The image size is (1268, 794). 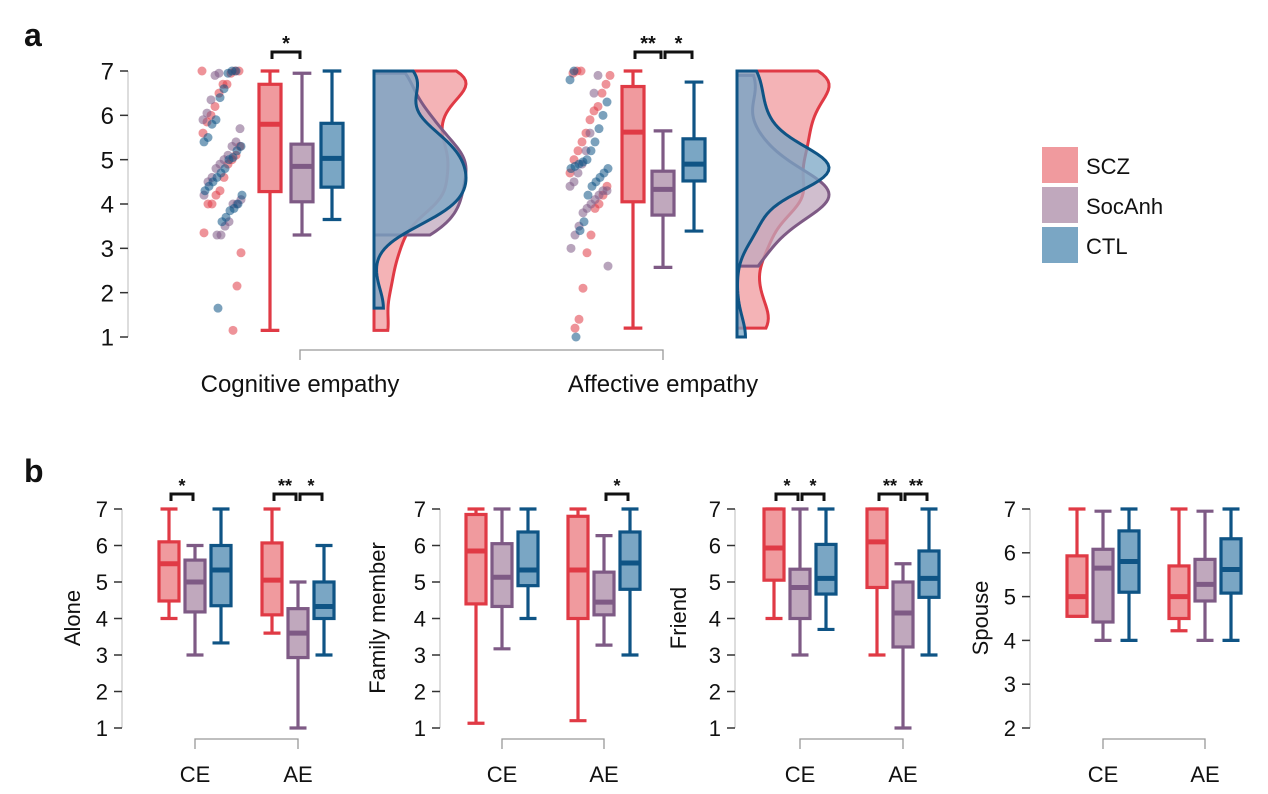 What do you see at coordinates (332, 232) in the screenshot?
I see `category-cognitive-empathy: Cognitive empathy` at bounding box center [332, 232].